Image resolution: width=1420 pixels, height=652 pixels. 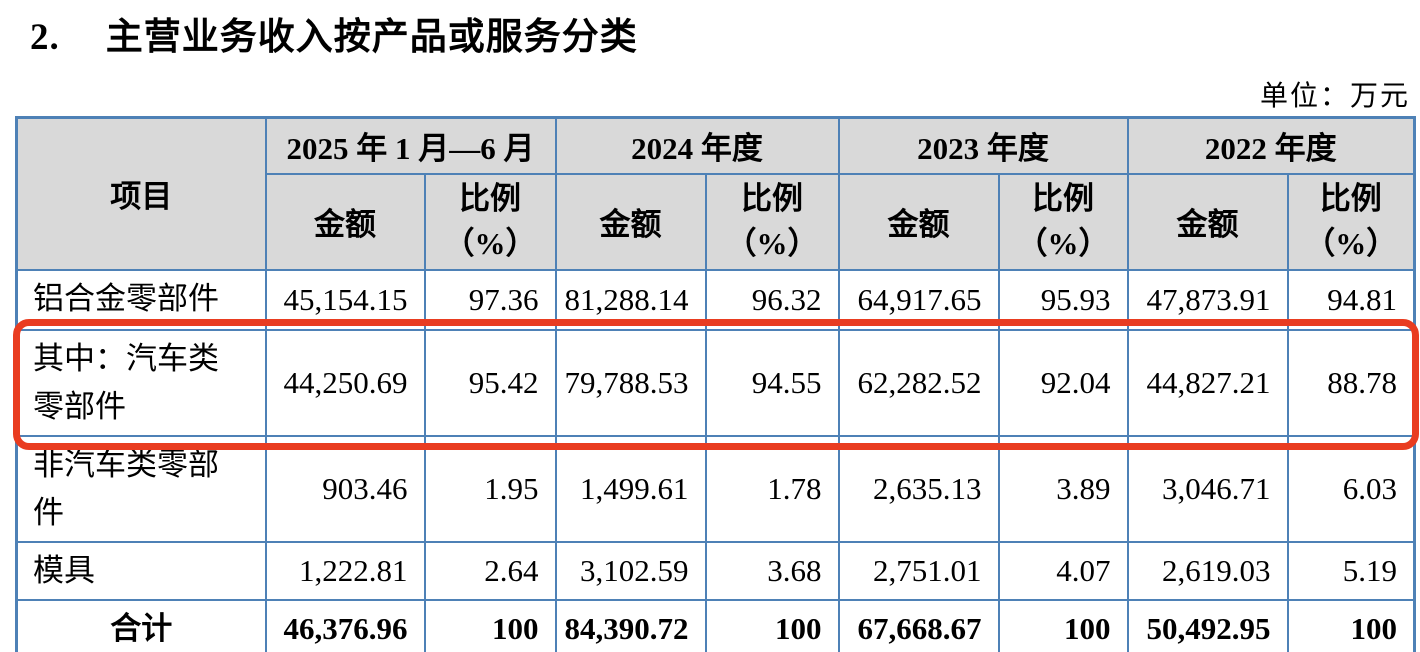 What do you see at coordinates (772, 299) in the screenshot?
I see `ratio-cell: 96.32` at bounding box center [772, 299].